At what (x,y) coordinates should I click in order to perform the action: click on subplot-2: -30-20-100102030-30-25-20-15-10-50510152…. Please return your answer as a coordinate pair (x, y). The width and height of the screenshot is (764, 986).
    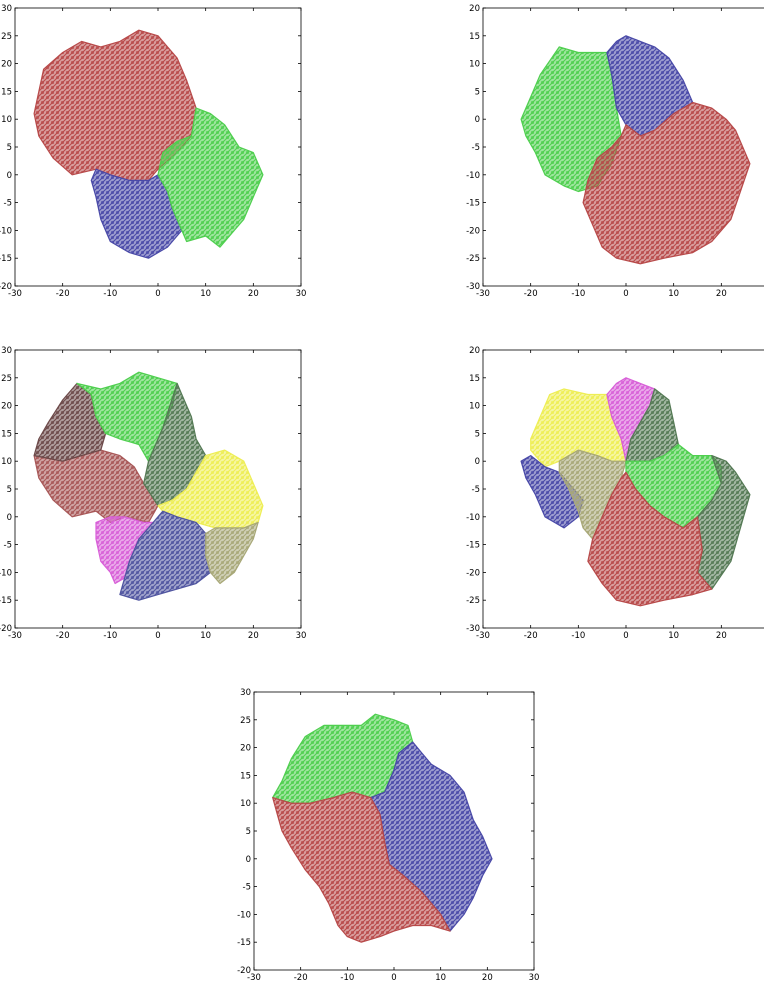
    Looking at the image, I should click on (615, 151).